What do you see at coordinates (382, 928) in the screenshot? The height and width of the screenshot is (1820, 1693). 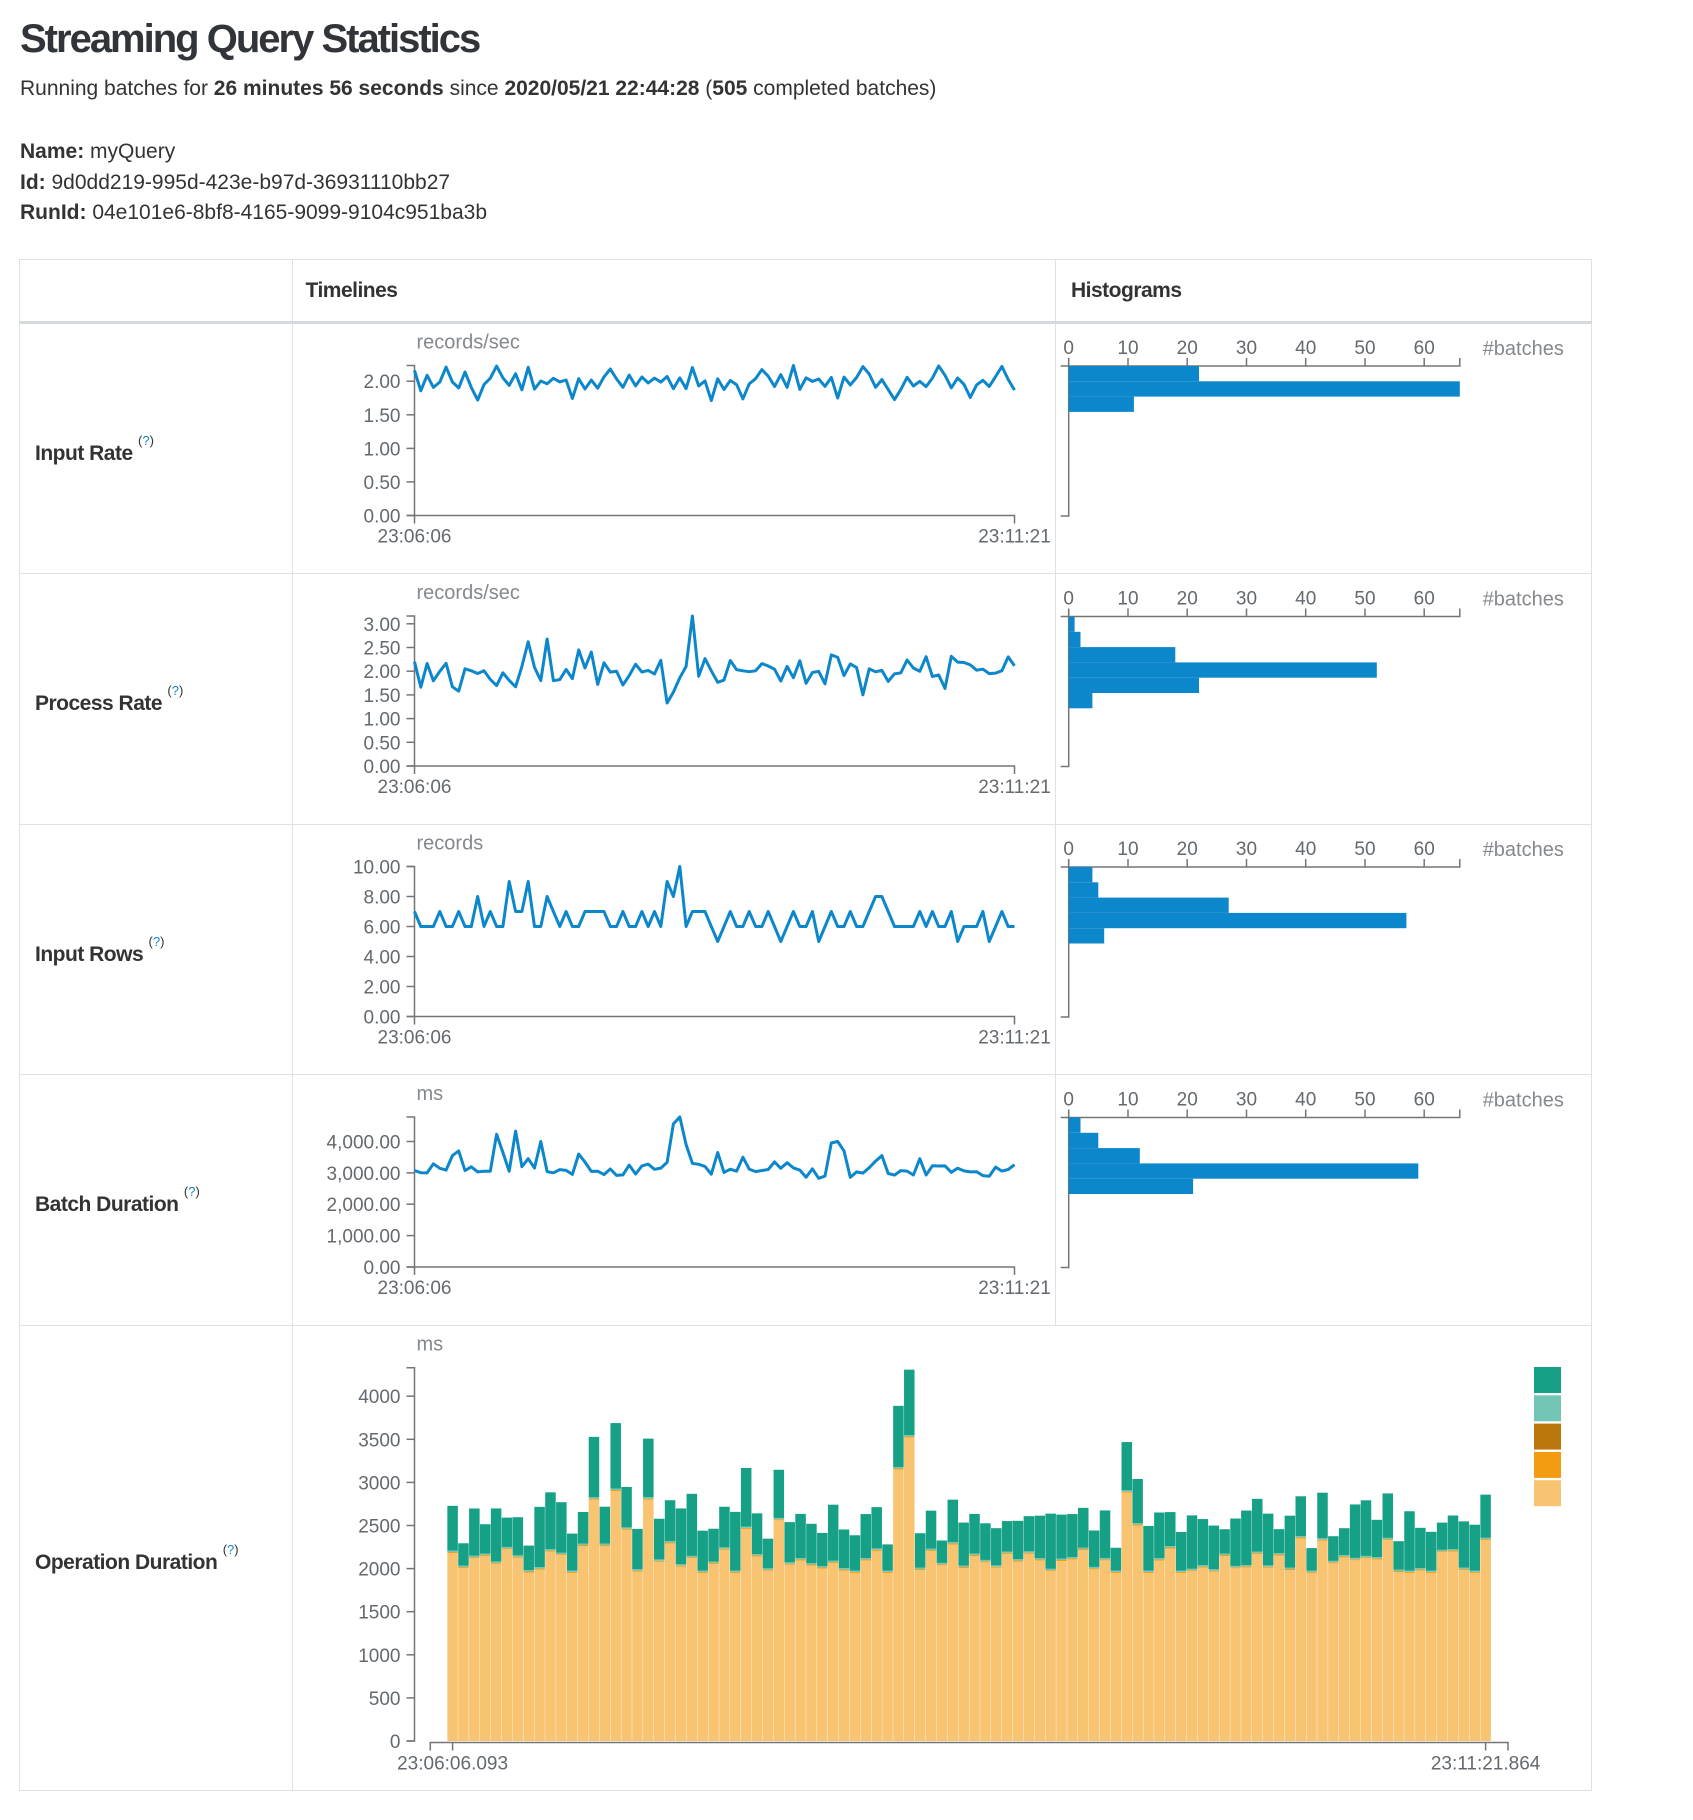 I see `svg-text: 6.00` at bounding box center [382, 928].